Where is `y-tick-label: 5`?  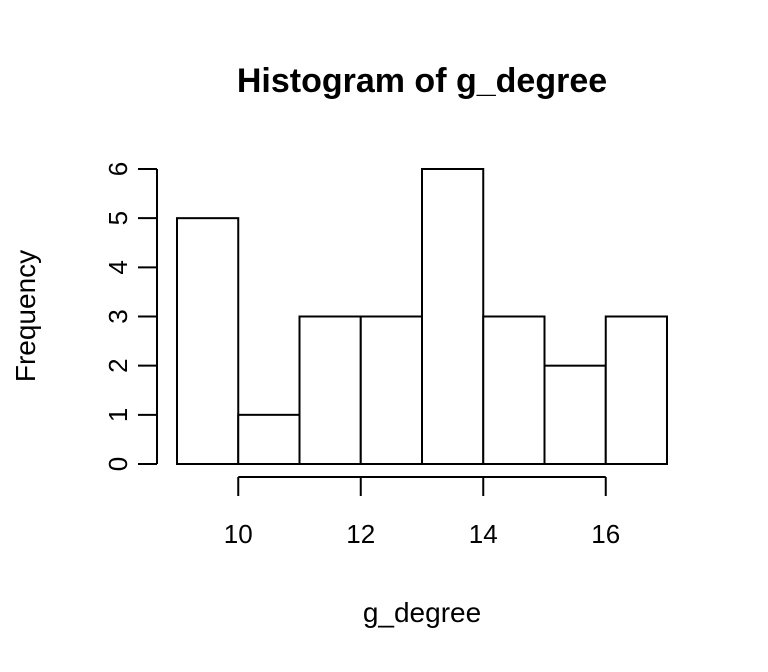
y-tick-label: 5 is located at coordinates (118, 218).